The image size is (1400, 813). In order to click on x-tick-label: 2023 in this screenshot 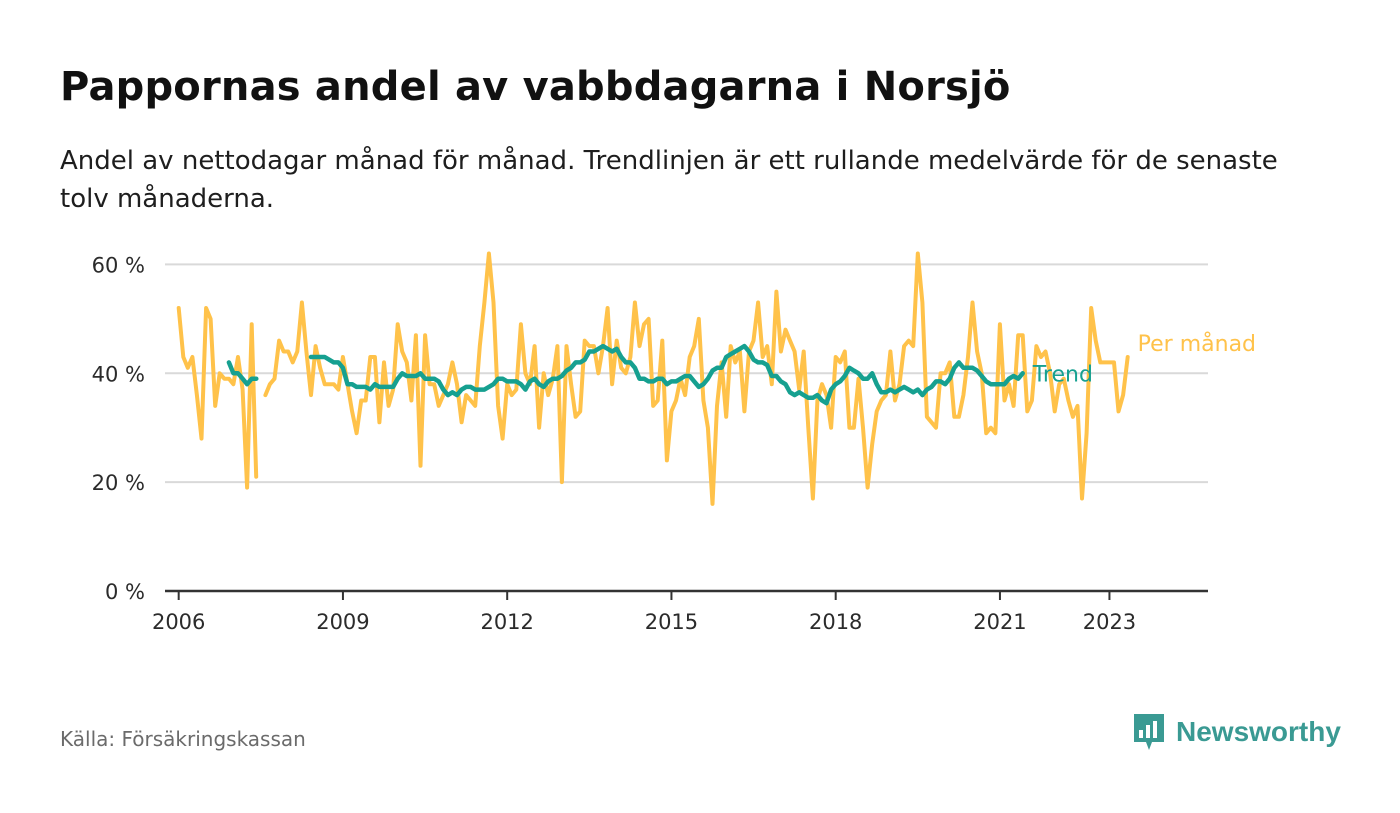, I will do `click(1109, 622)`.